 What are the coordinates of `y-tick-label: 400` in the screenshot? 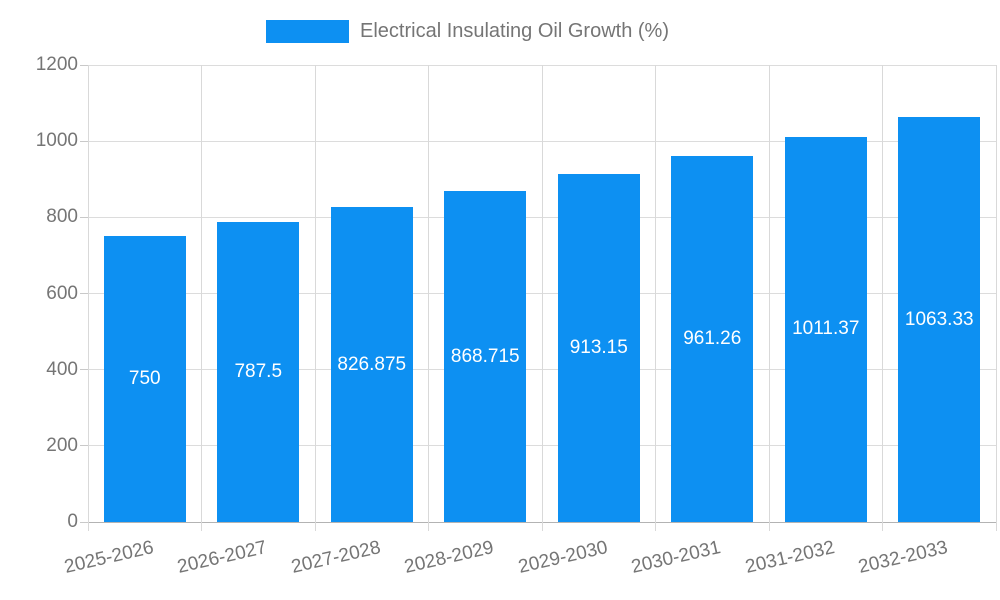 It's located at (62, 369).